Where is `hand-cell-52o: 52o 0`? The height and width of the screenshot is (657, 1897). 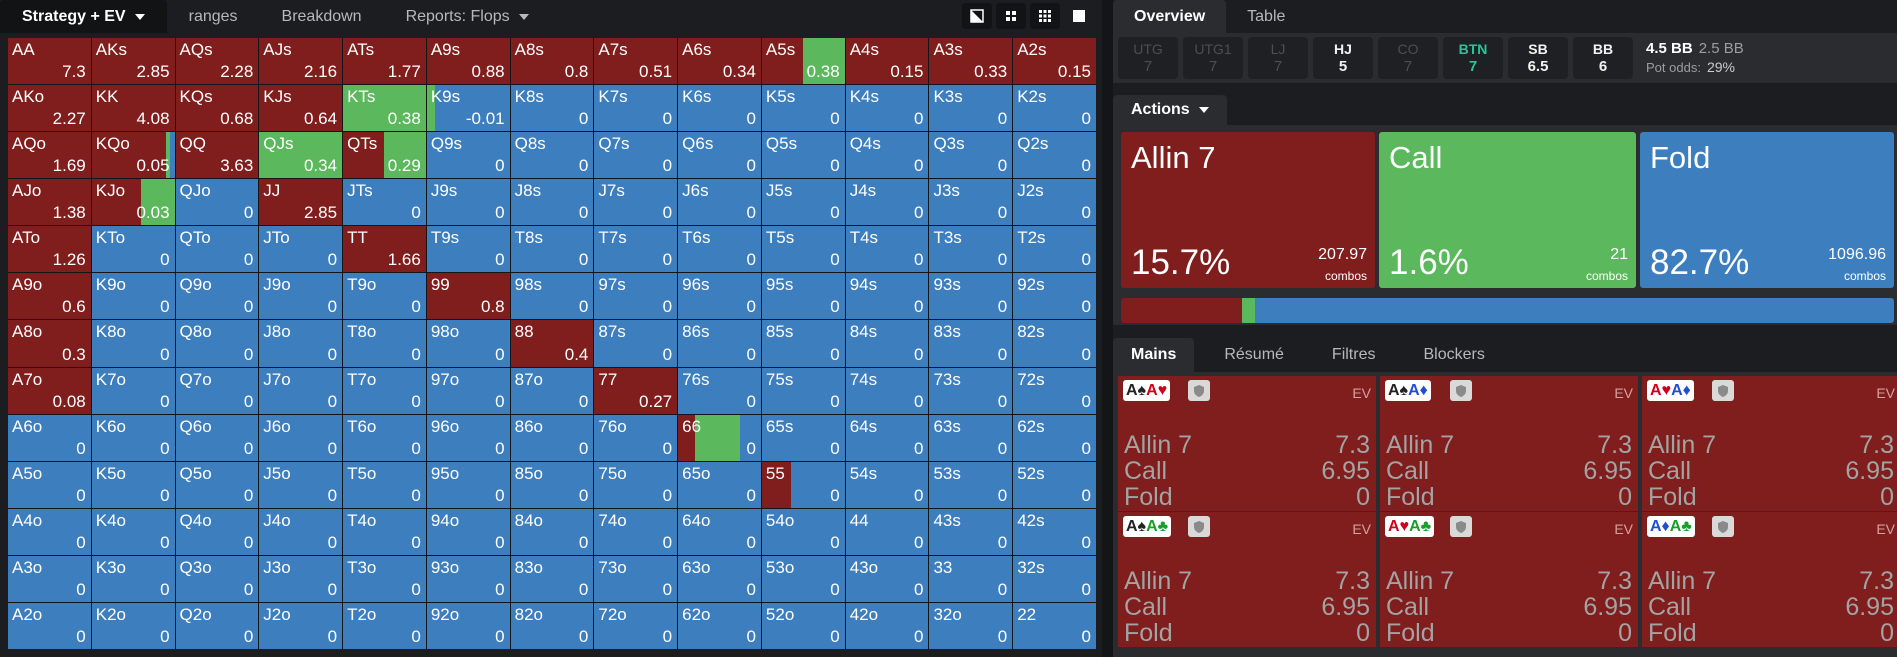
hand-cell-52o: 52o 0 is located at coordinates (803, 625).